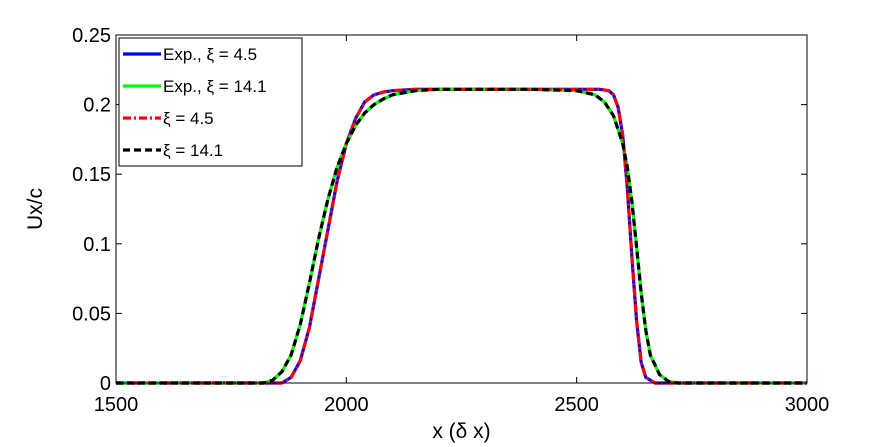 This screenshot has width=889, height=447. I want to click on x-tick-label: 2000, so click(346, 405).